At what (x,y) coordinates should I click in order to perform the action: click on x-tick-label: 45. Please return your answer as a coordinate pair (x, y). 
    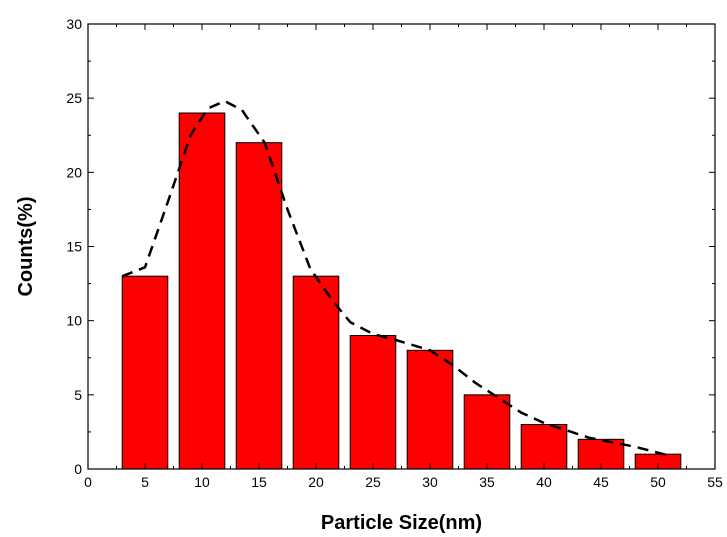
    Looking at the image, I should click on (601, 482).